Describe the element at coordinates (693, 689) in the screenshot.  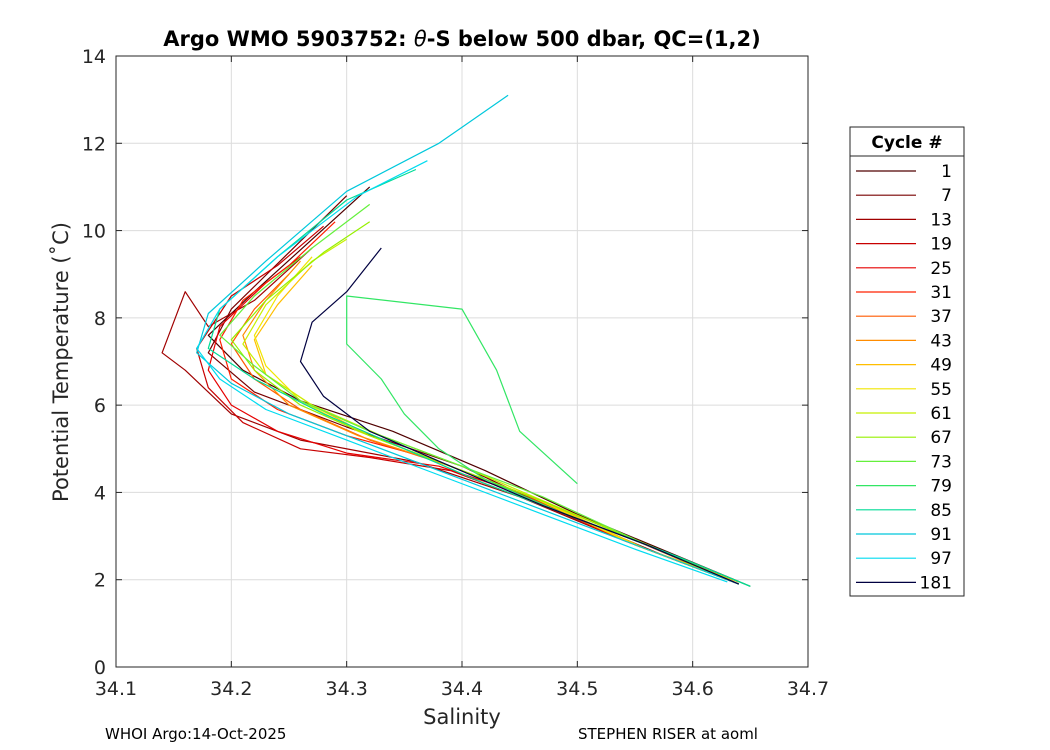
I see `x-tick-label: 34.6` at that location.